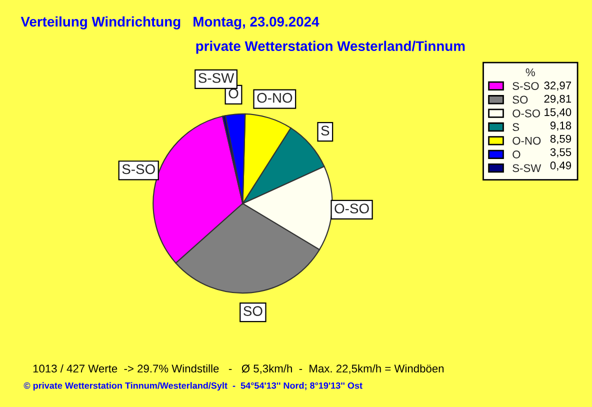 The height and width of the screenshot is (407, 592). What do you see at coordinates (274, 97) in the screenshot?
I see `slice-label: O-NO` at bounding box center [274, 97].